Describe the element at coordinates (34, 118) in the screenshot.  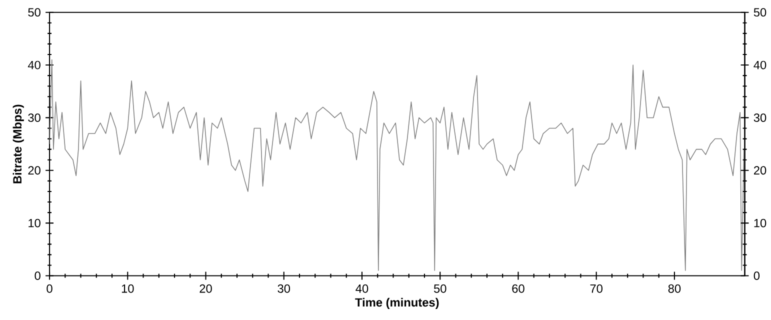
I see `y-tick-label: 30` at that location.